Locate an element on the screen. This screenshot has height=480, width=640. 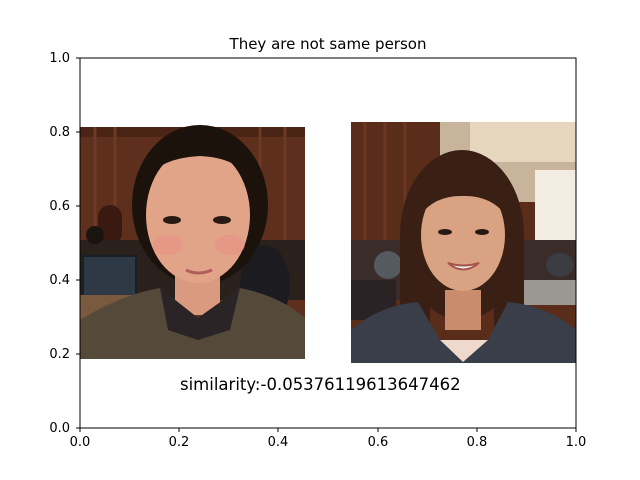
x-tick-label: 1.0 is located at coordinates (576, 442).